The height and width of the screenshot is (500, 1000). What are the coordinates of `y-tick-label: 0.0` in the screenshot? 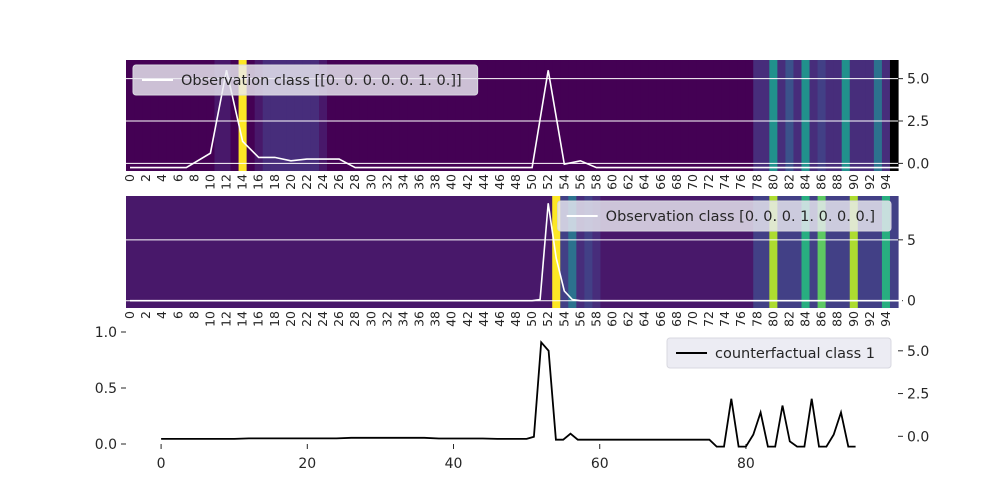 It's located at (918, 164).